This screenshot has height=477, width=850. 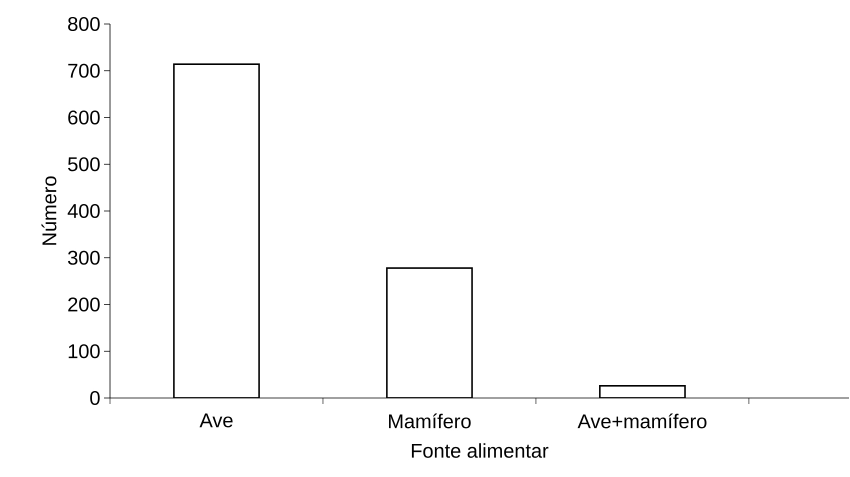 I want to click on x-tick-label: Mamífero, so click(x=430, y=421).